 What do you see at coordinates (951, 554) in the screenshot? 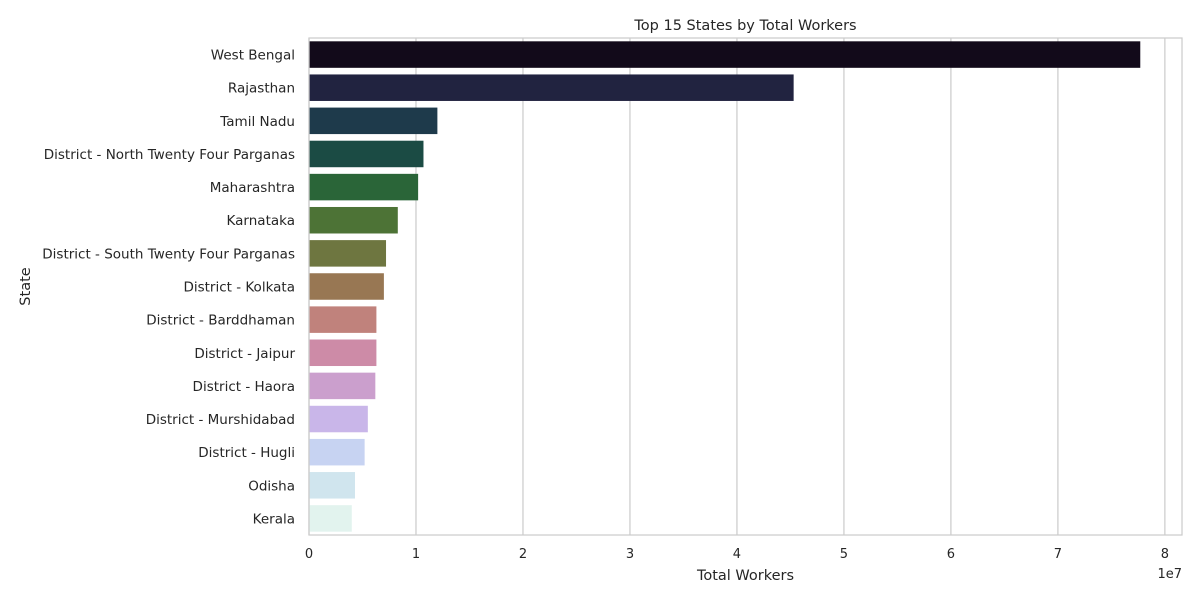
I see `x-tick-label: 6` at bounding box center [951, 554].